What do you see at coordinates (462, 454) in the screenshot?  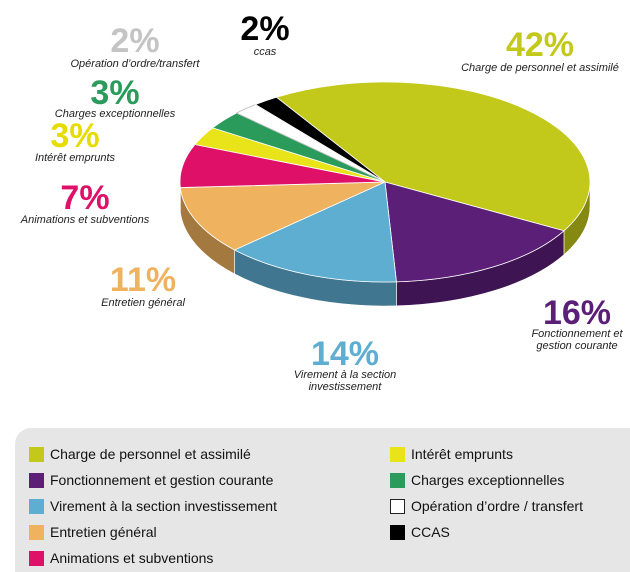 I see `legend-label: Intérêt emprunts` at bounding box center [462, 454].